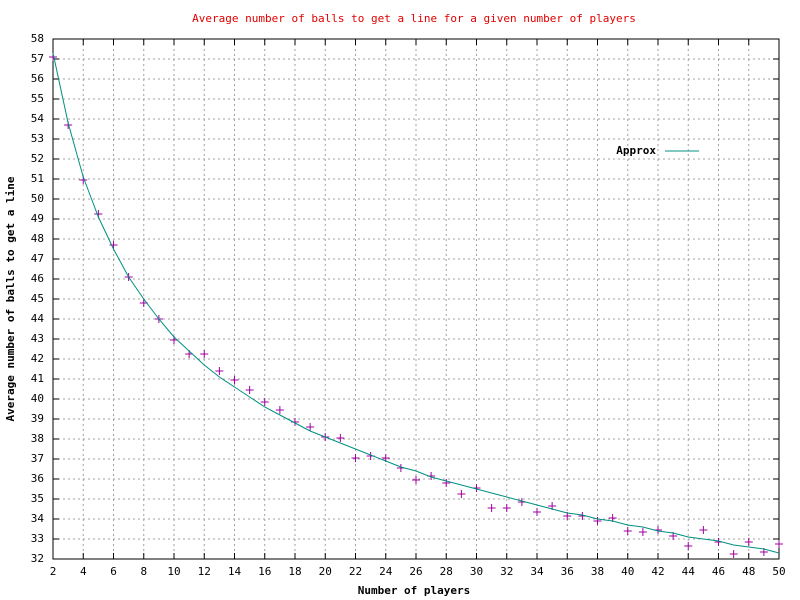 The height and width of the screenshot is (600, 800). I want to click on y-tick-label: 39, so click(37, 418).